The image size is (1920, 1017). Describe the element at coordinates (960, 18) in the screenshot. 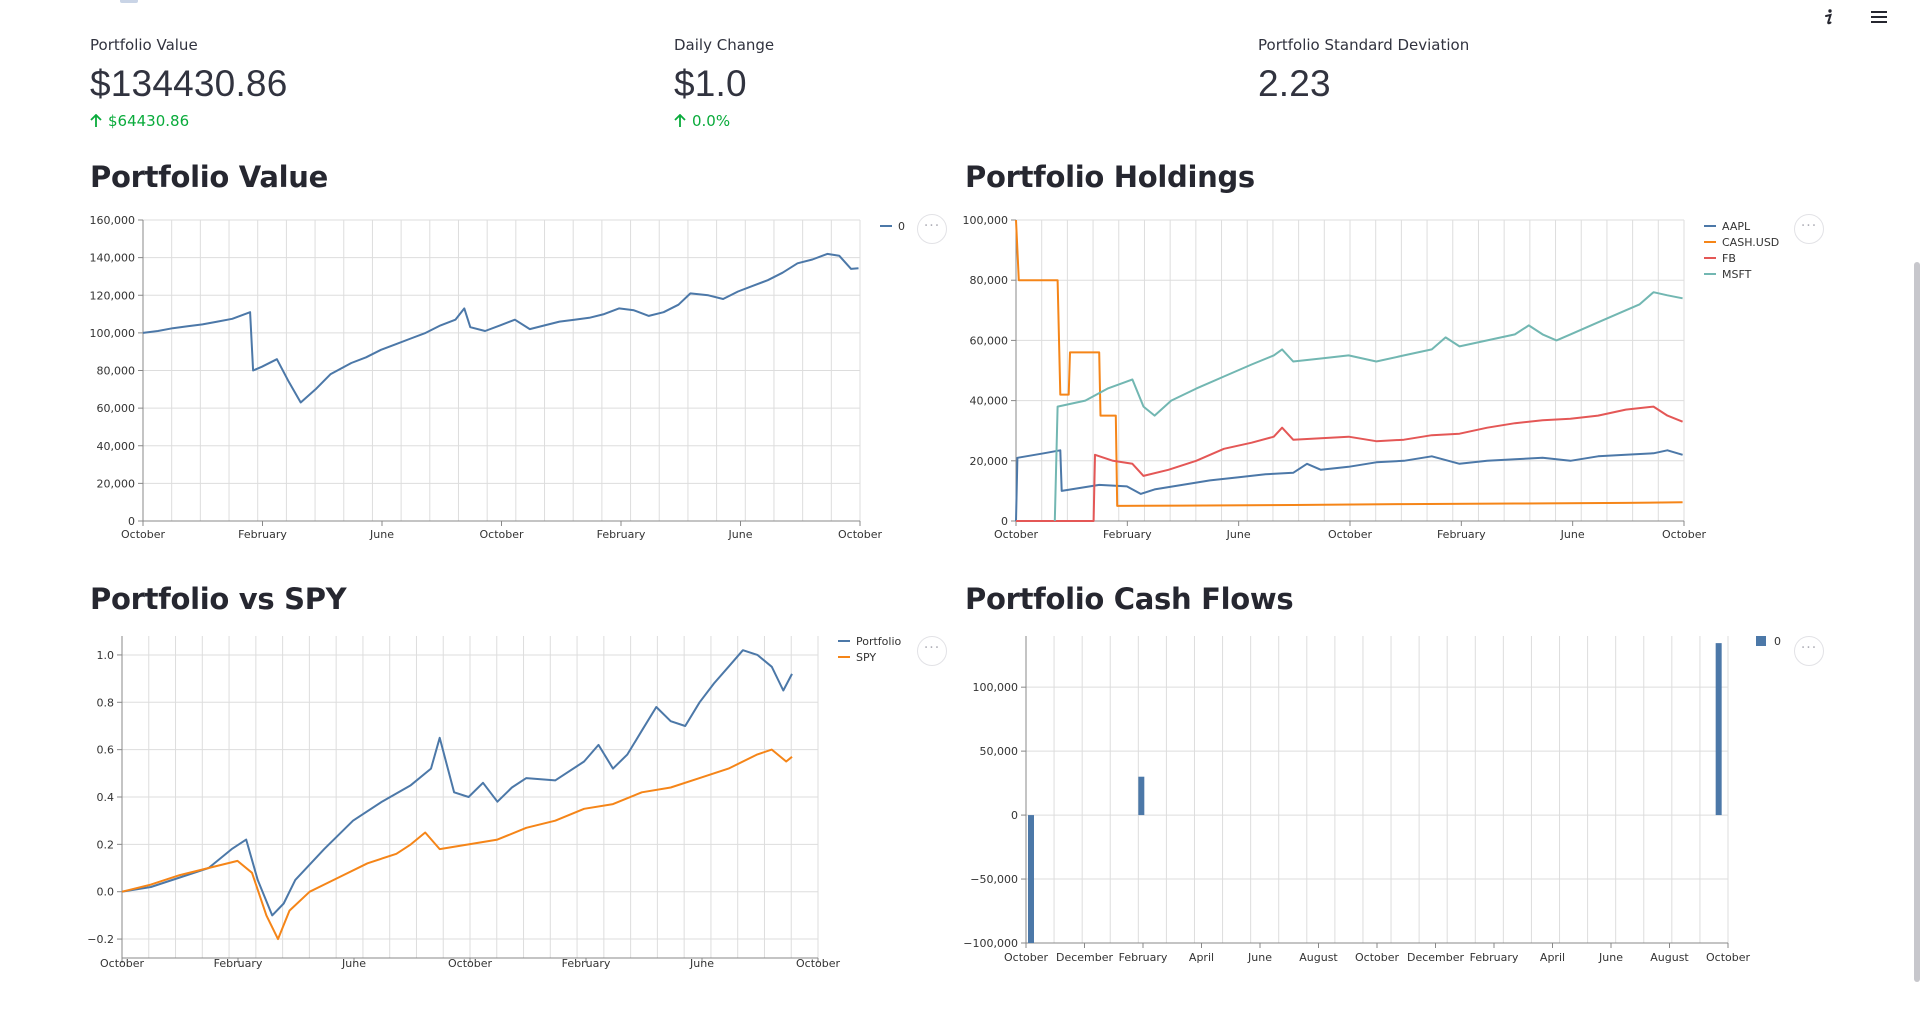

I see `top-bar` at that location.